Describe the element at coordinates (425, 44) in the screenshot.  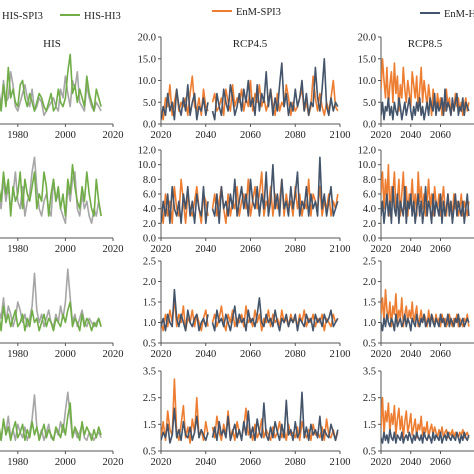
I see `panel-title: RCP8.5` at that location.